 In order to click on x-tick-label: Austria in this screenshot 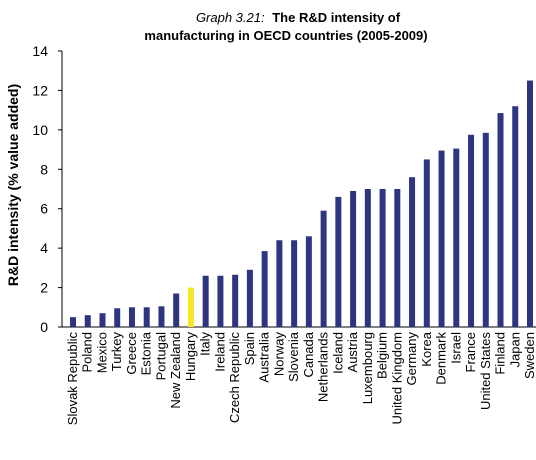, I will do `click(352, 351)`.